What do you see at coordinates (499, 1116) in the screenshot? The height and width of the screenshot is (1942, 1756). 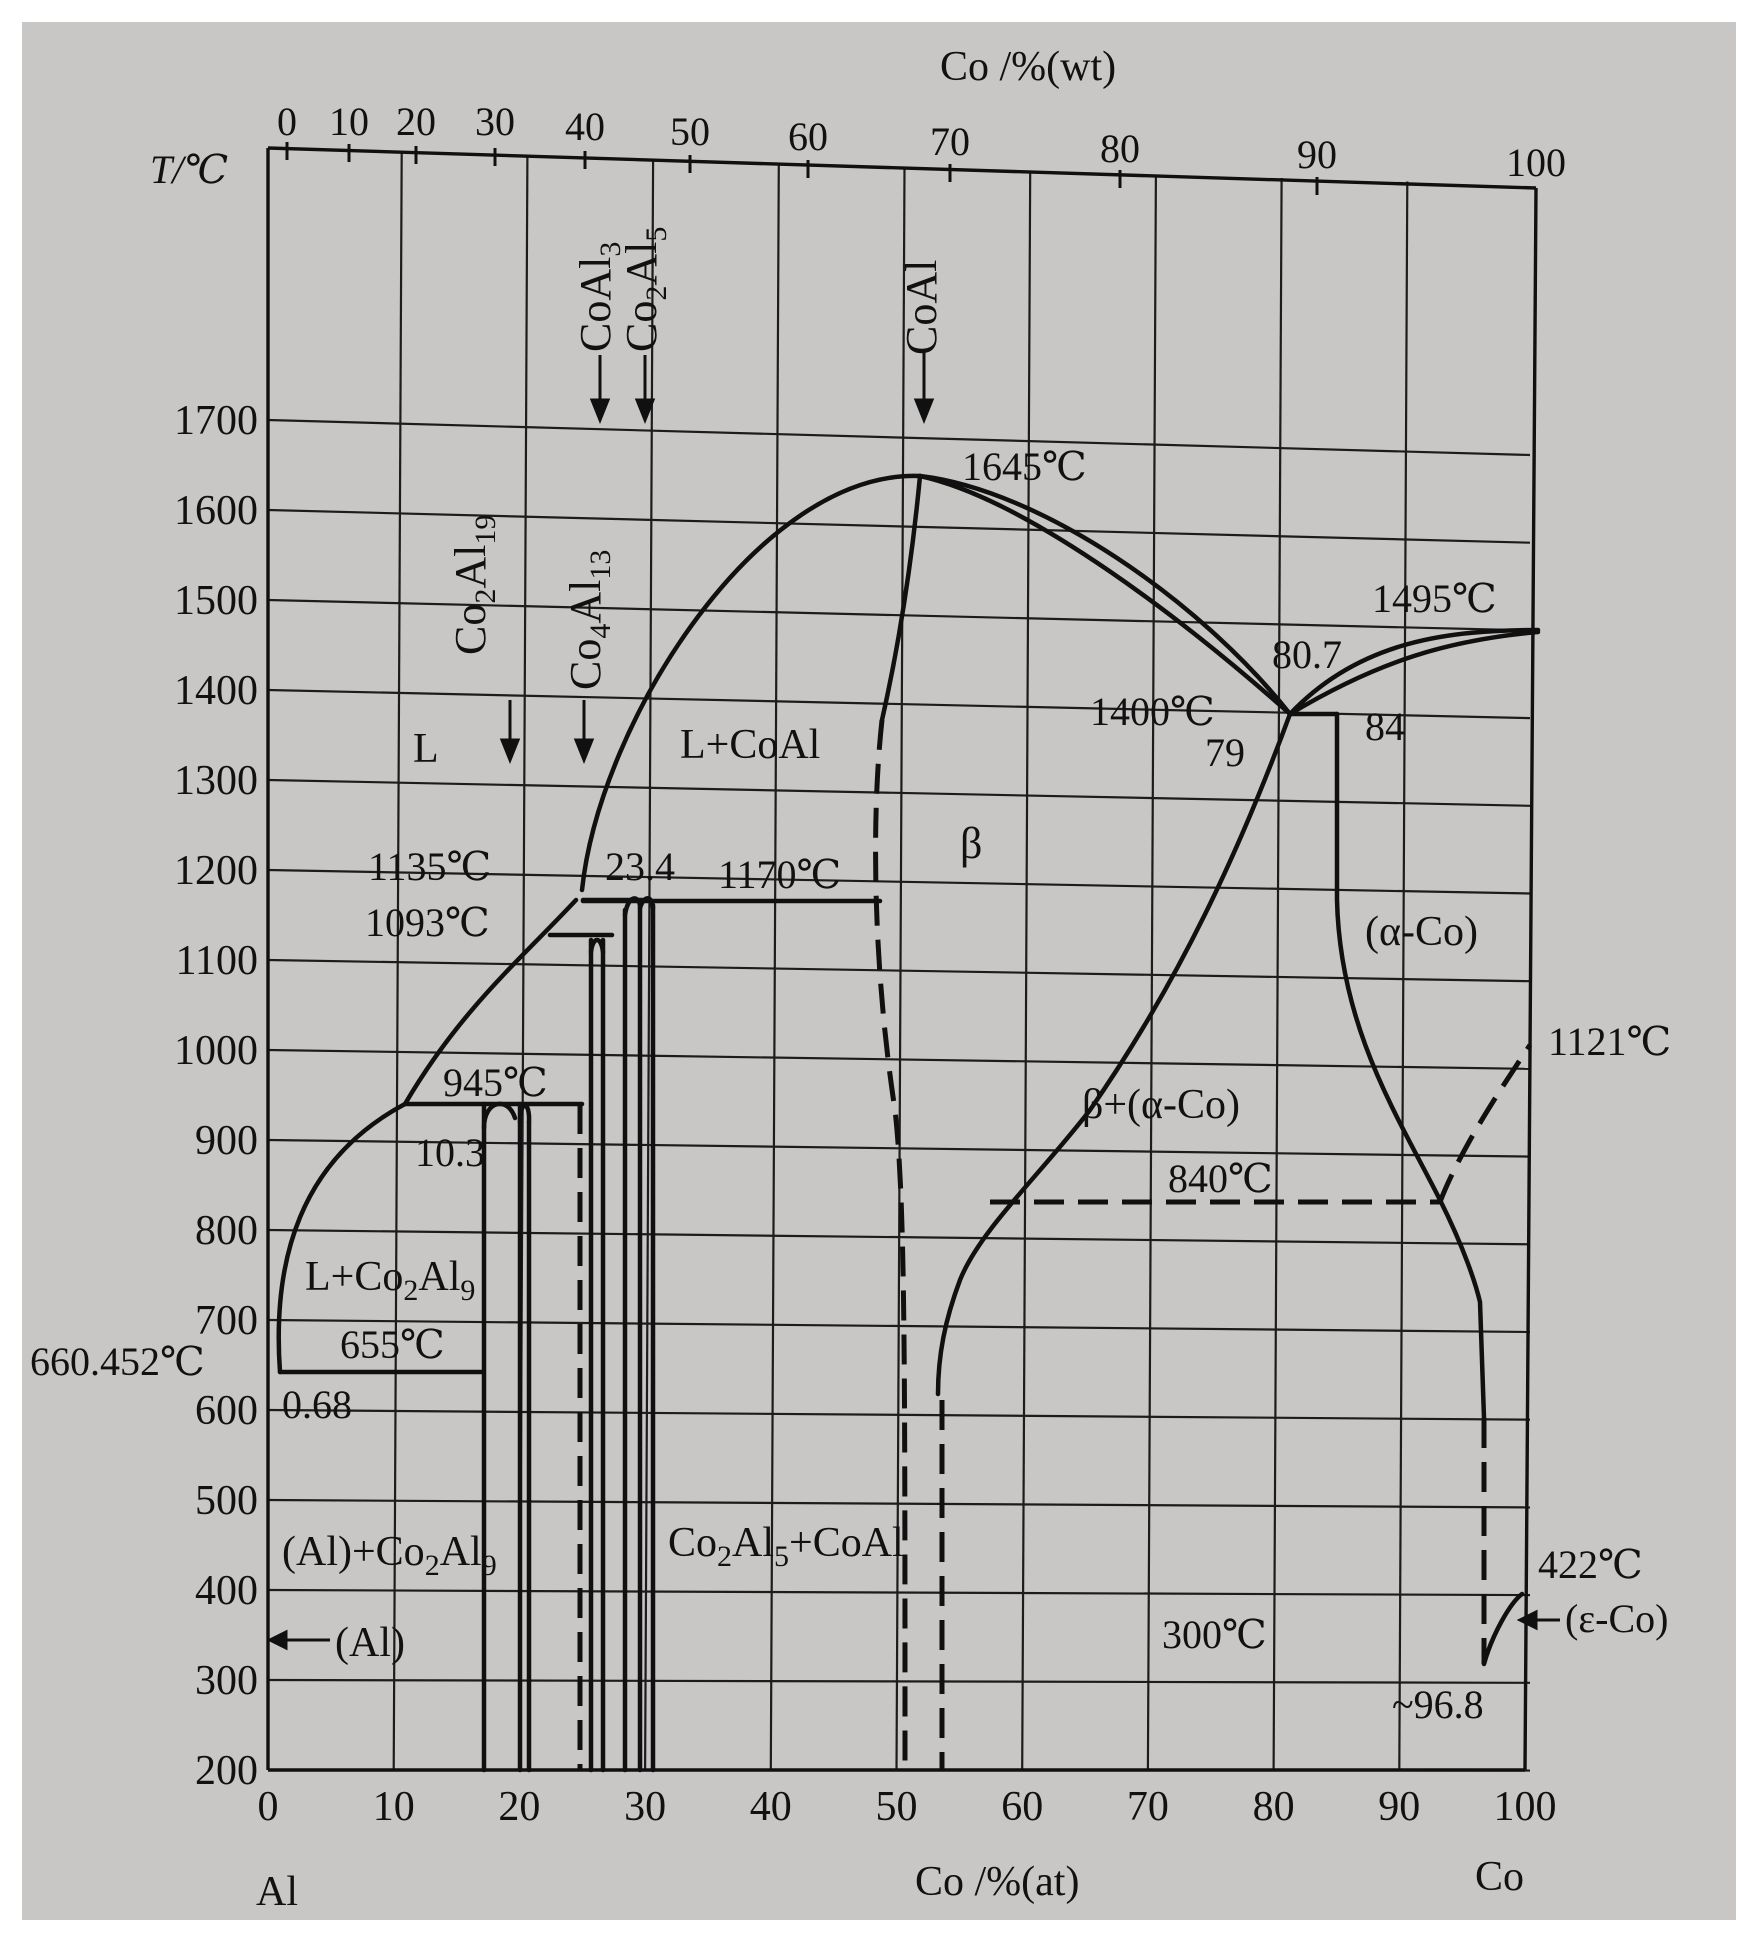 I see `co2al9-dome-left` at bounding box center [499, 1116].